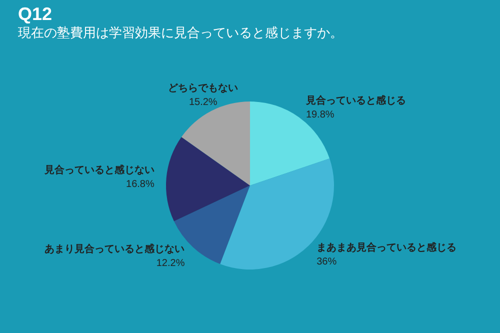 This screenshot has height=333, width=500. Describe the element at coordinates (180, 32) in the screenshot. I see `chart-subtitle: 現在の塾費用は学習効果に見合っていると感じますか。` at that location.